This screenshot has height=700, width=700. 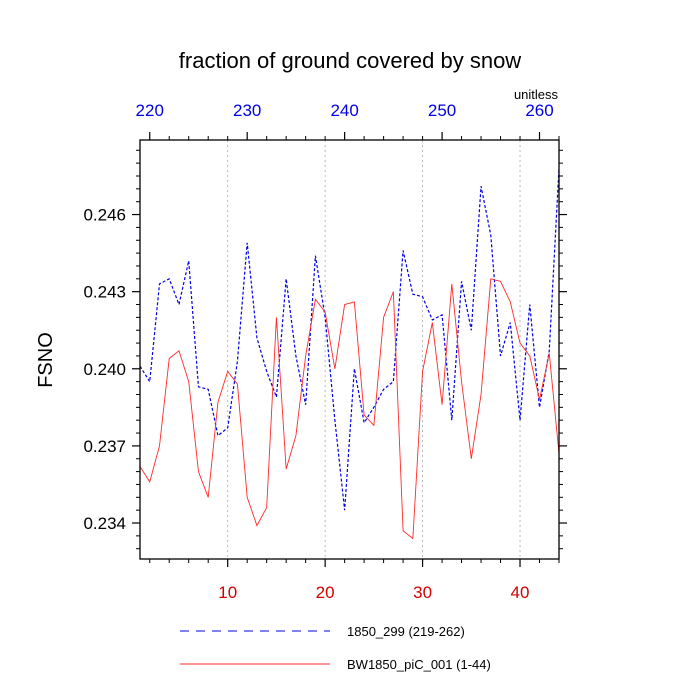 What do you see at coordinates (46, 360) in the screenshot?
I see `y-axis-label: FSNO` at bounding box center [46, 360].